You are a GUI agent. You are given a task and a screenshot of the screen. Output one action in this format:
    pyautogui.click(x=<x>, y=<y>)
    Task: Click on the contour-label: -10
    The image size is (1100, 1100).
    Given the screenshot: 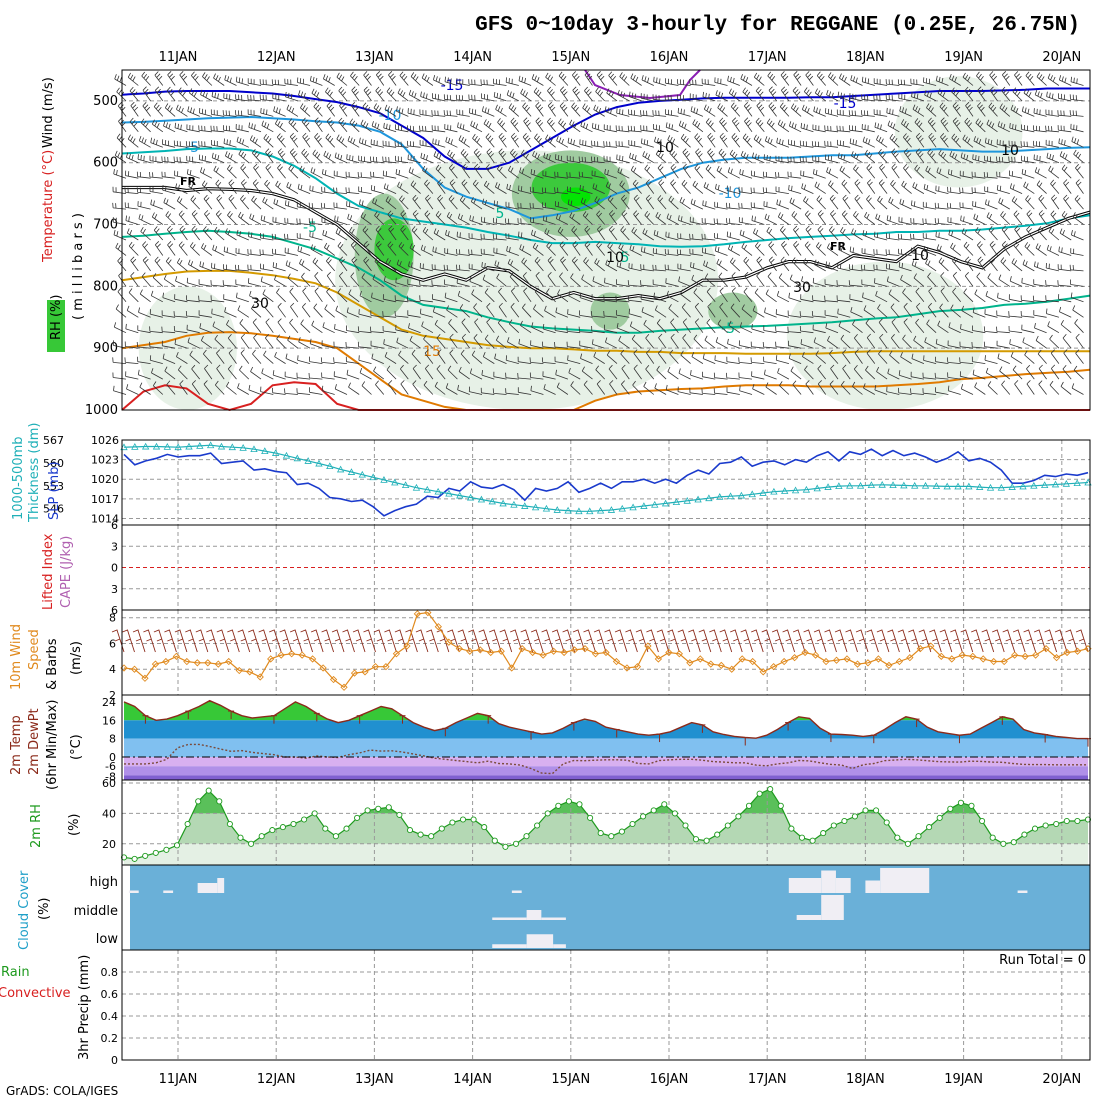 What is the action you would take?
    pyautogui.click(x=730, y=194)
    